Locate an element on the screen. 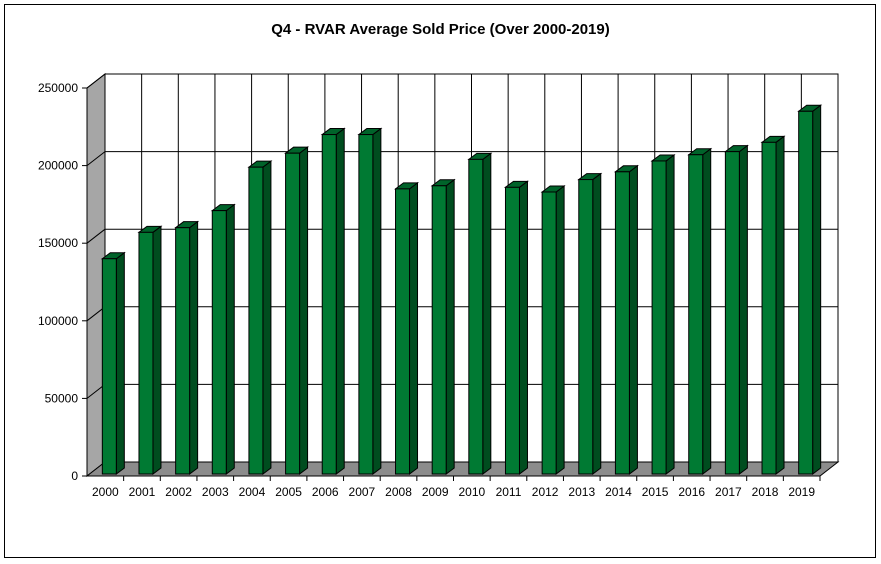  x-tick-label: 2003 is located at coordinates (215, 492).